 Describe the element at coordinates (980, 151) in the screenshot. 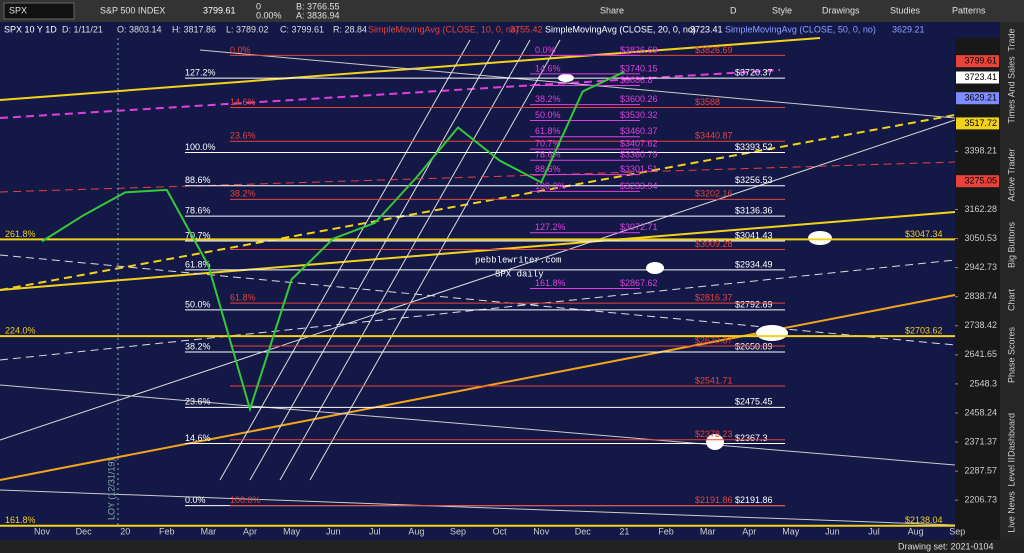

I see `y-tick-label: 3398.21` at that location.